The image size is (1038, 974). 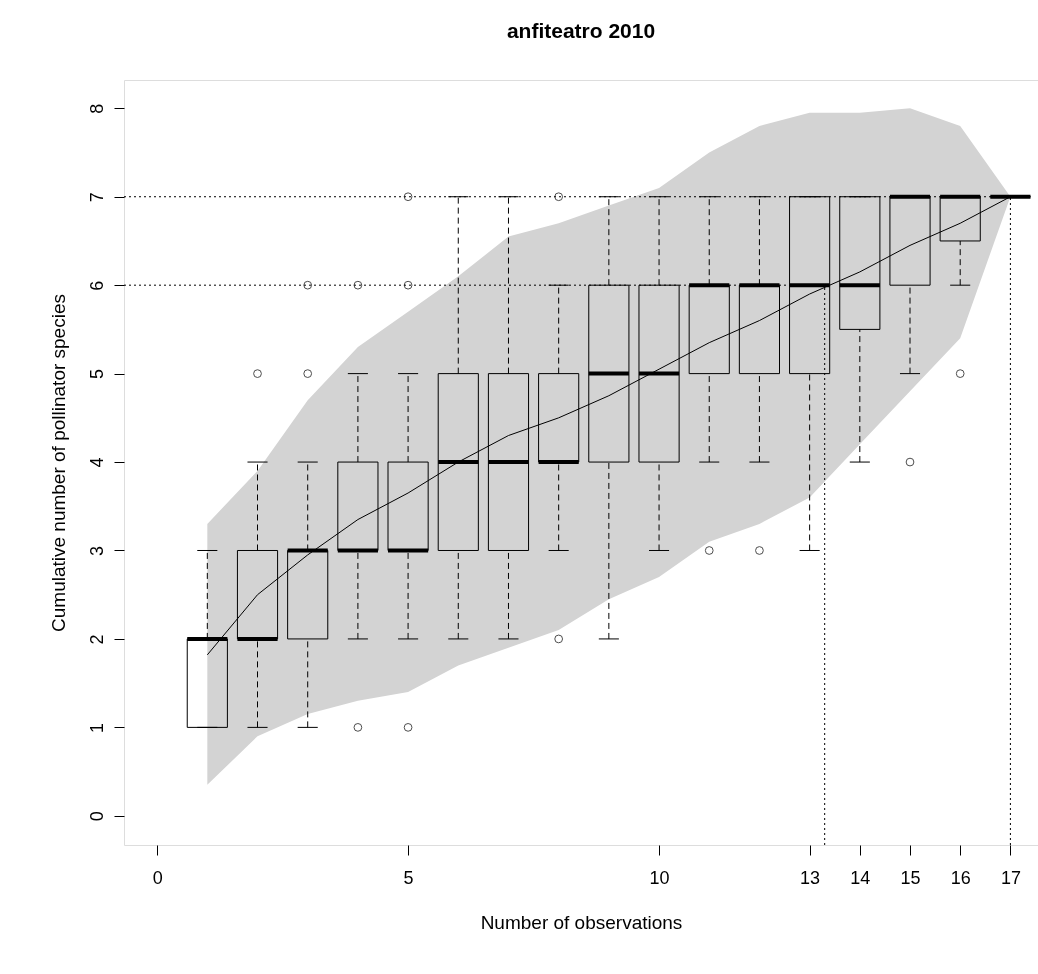 What do you see at coordinates (96, 816) in the screenshot?
I see `y-tick-label: 0` at bounding box center [96, 816].